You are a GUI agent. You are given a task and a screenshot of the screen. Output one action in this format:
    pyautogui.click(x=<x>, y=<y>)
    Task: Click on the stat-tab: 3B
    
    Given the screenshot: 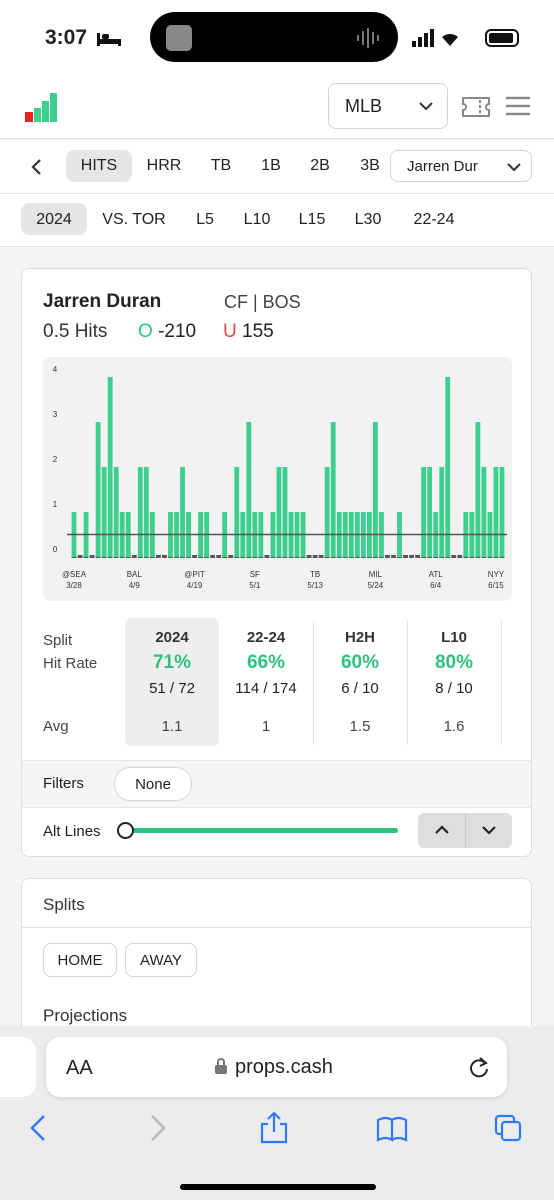 What is the action you would take?
    pyautogui.click(x=370, y=165)
    